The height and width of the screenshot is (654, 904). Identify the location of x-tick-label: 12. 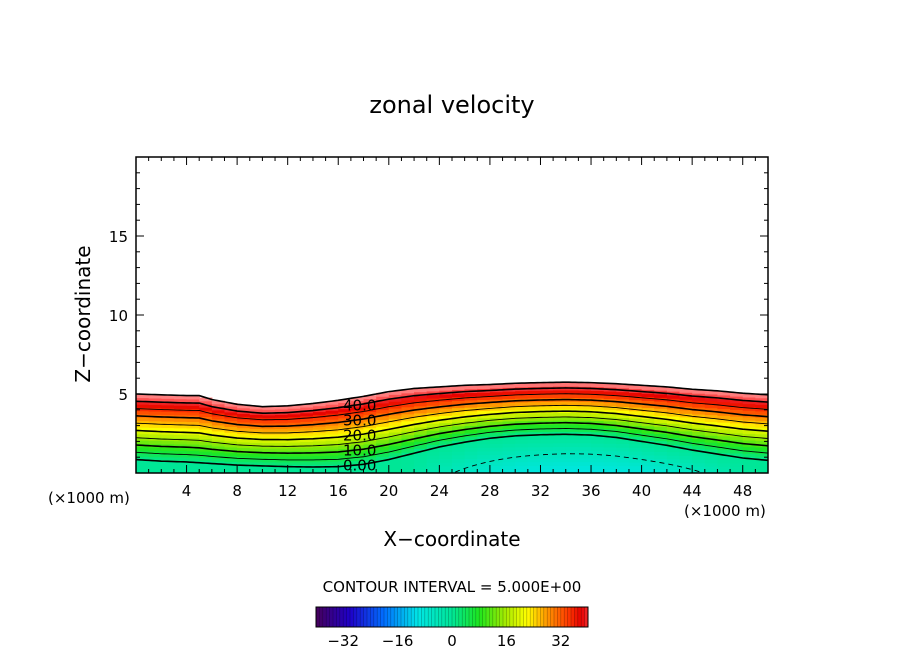
(287, 491).